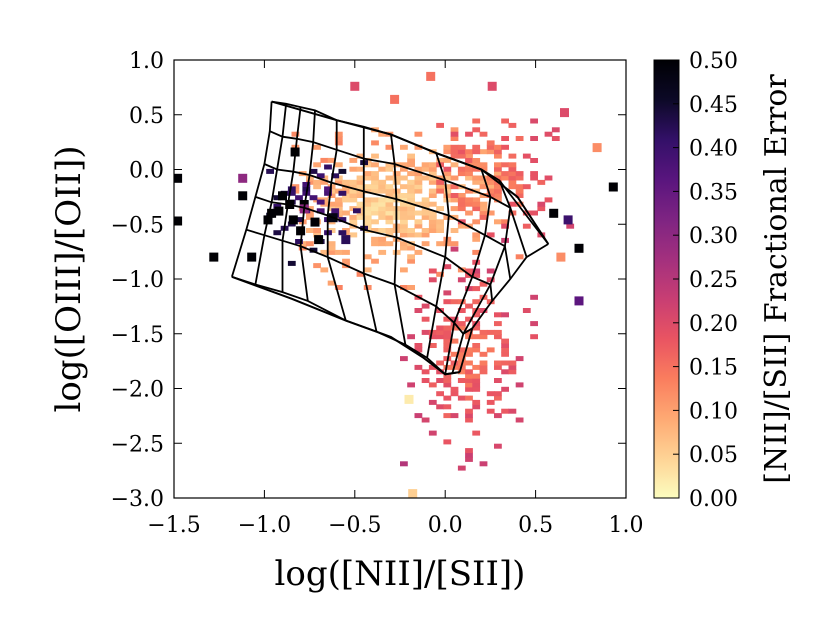 The width and height of the screenshot is (830, 643). Describe the element at coordinates (69, 278) in the screenshot. I see `y-axis-label: log([OIII]/[OII])` at that location.